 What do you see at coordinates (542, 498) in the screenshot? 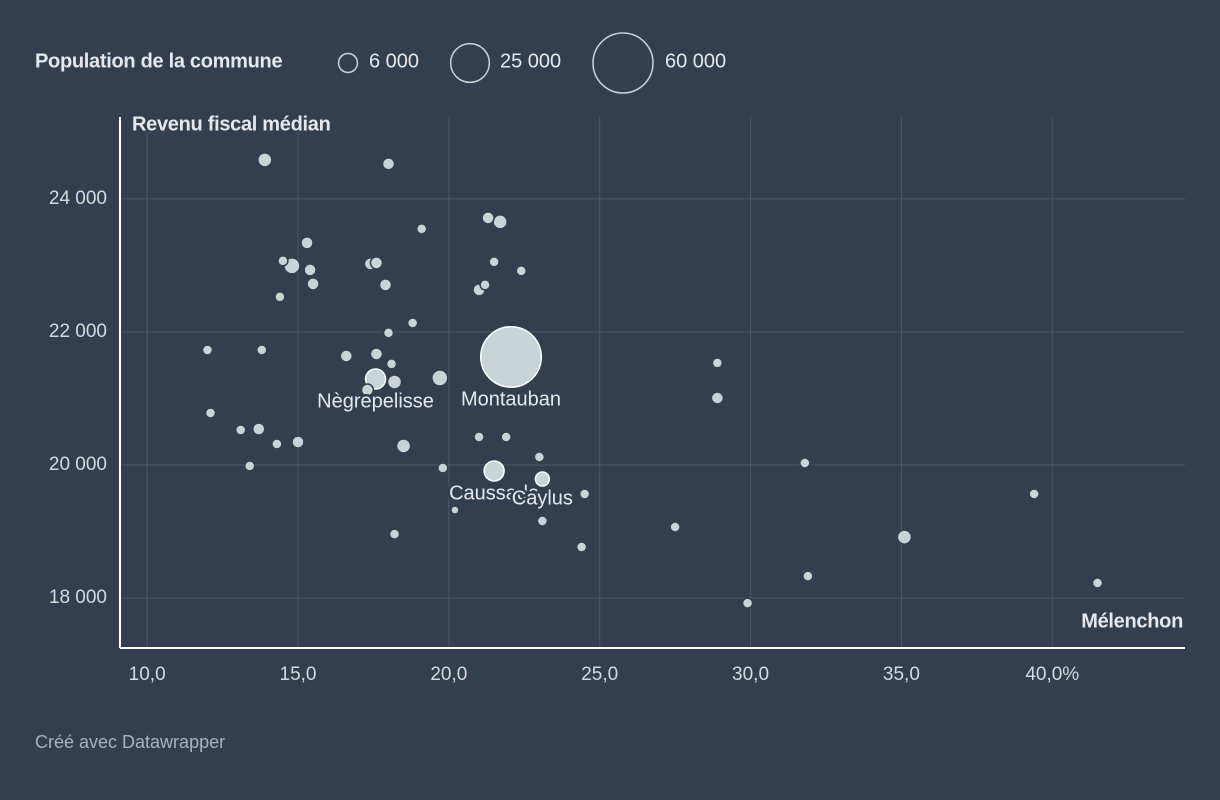
I see `point-label: Caylus` at bounding box center [542, 498].